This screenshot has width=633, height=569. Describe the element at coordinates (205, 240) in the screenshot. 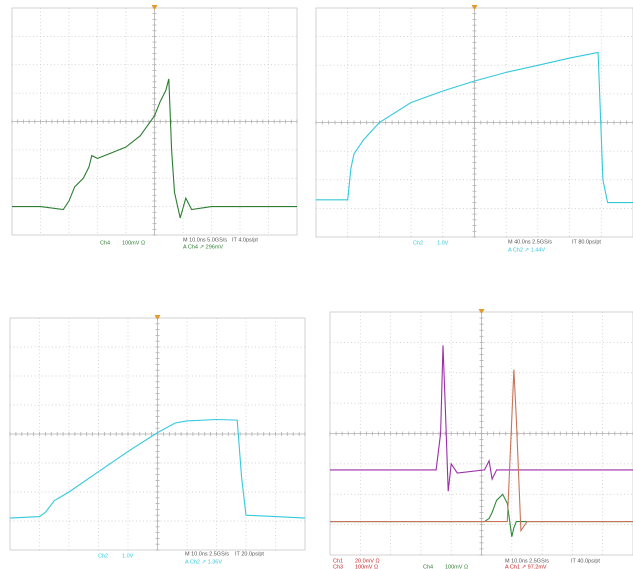

I see `readout: M 10.0ns 5.0GS/s` at that location.